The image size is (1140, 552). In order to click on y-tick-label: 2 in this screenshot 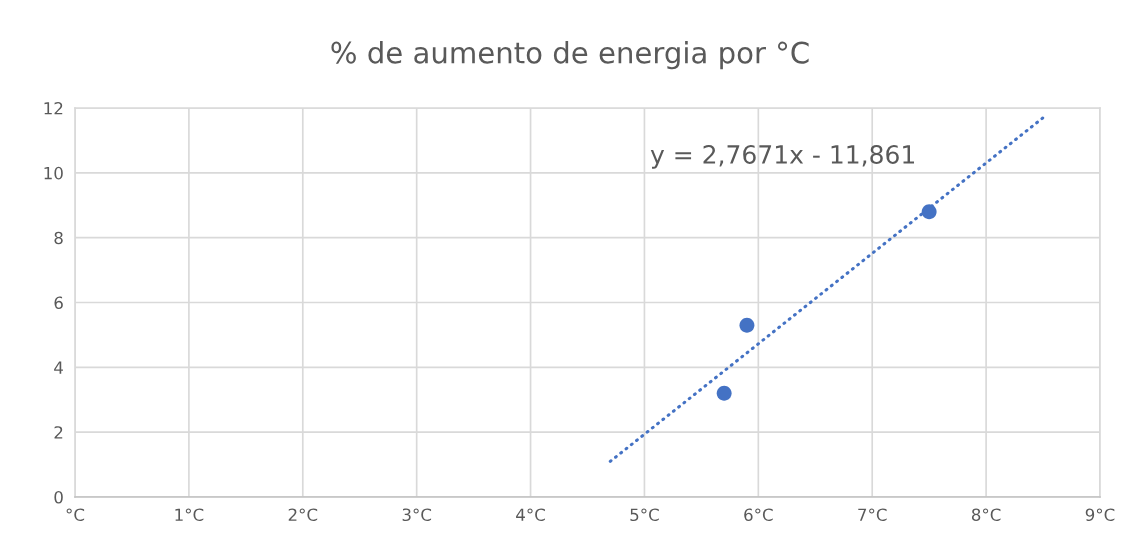, I will do `click(58, 432)`.